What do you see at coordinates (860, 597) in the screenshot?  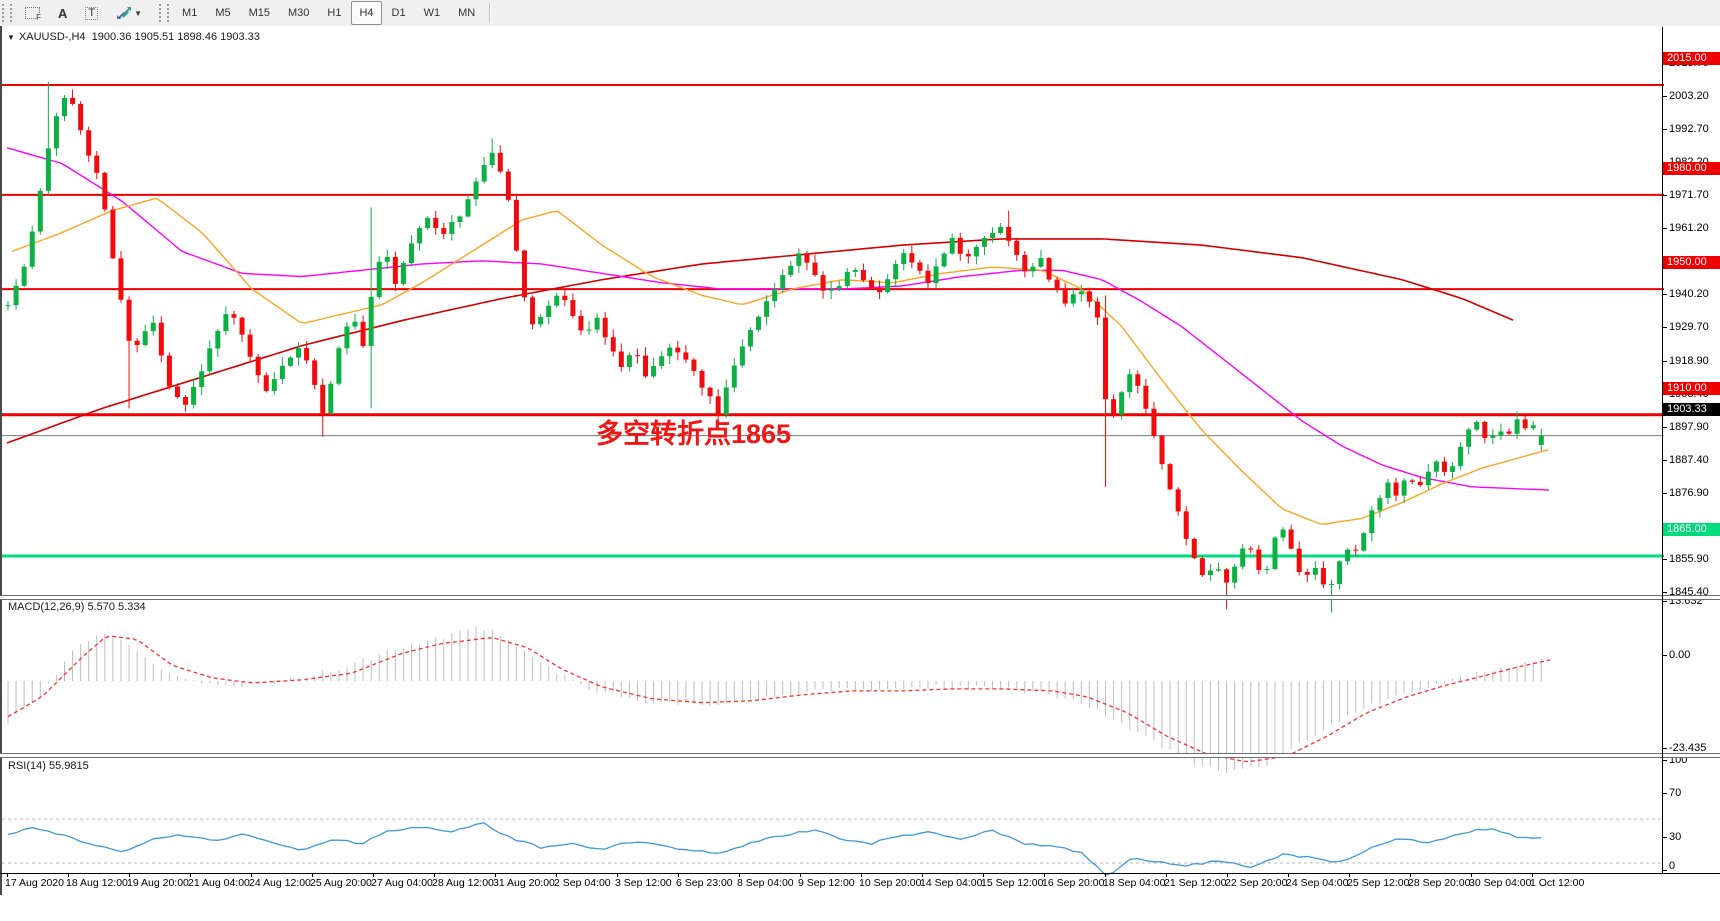 I see `main-macd-splitter` at bounding box center [860, 597].